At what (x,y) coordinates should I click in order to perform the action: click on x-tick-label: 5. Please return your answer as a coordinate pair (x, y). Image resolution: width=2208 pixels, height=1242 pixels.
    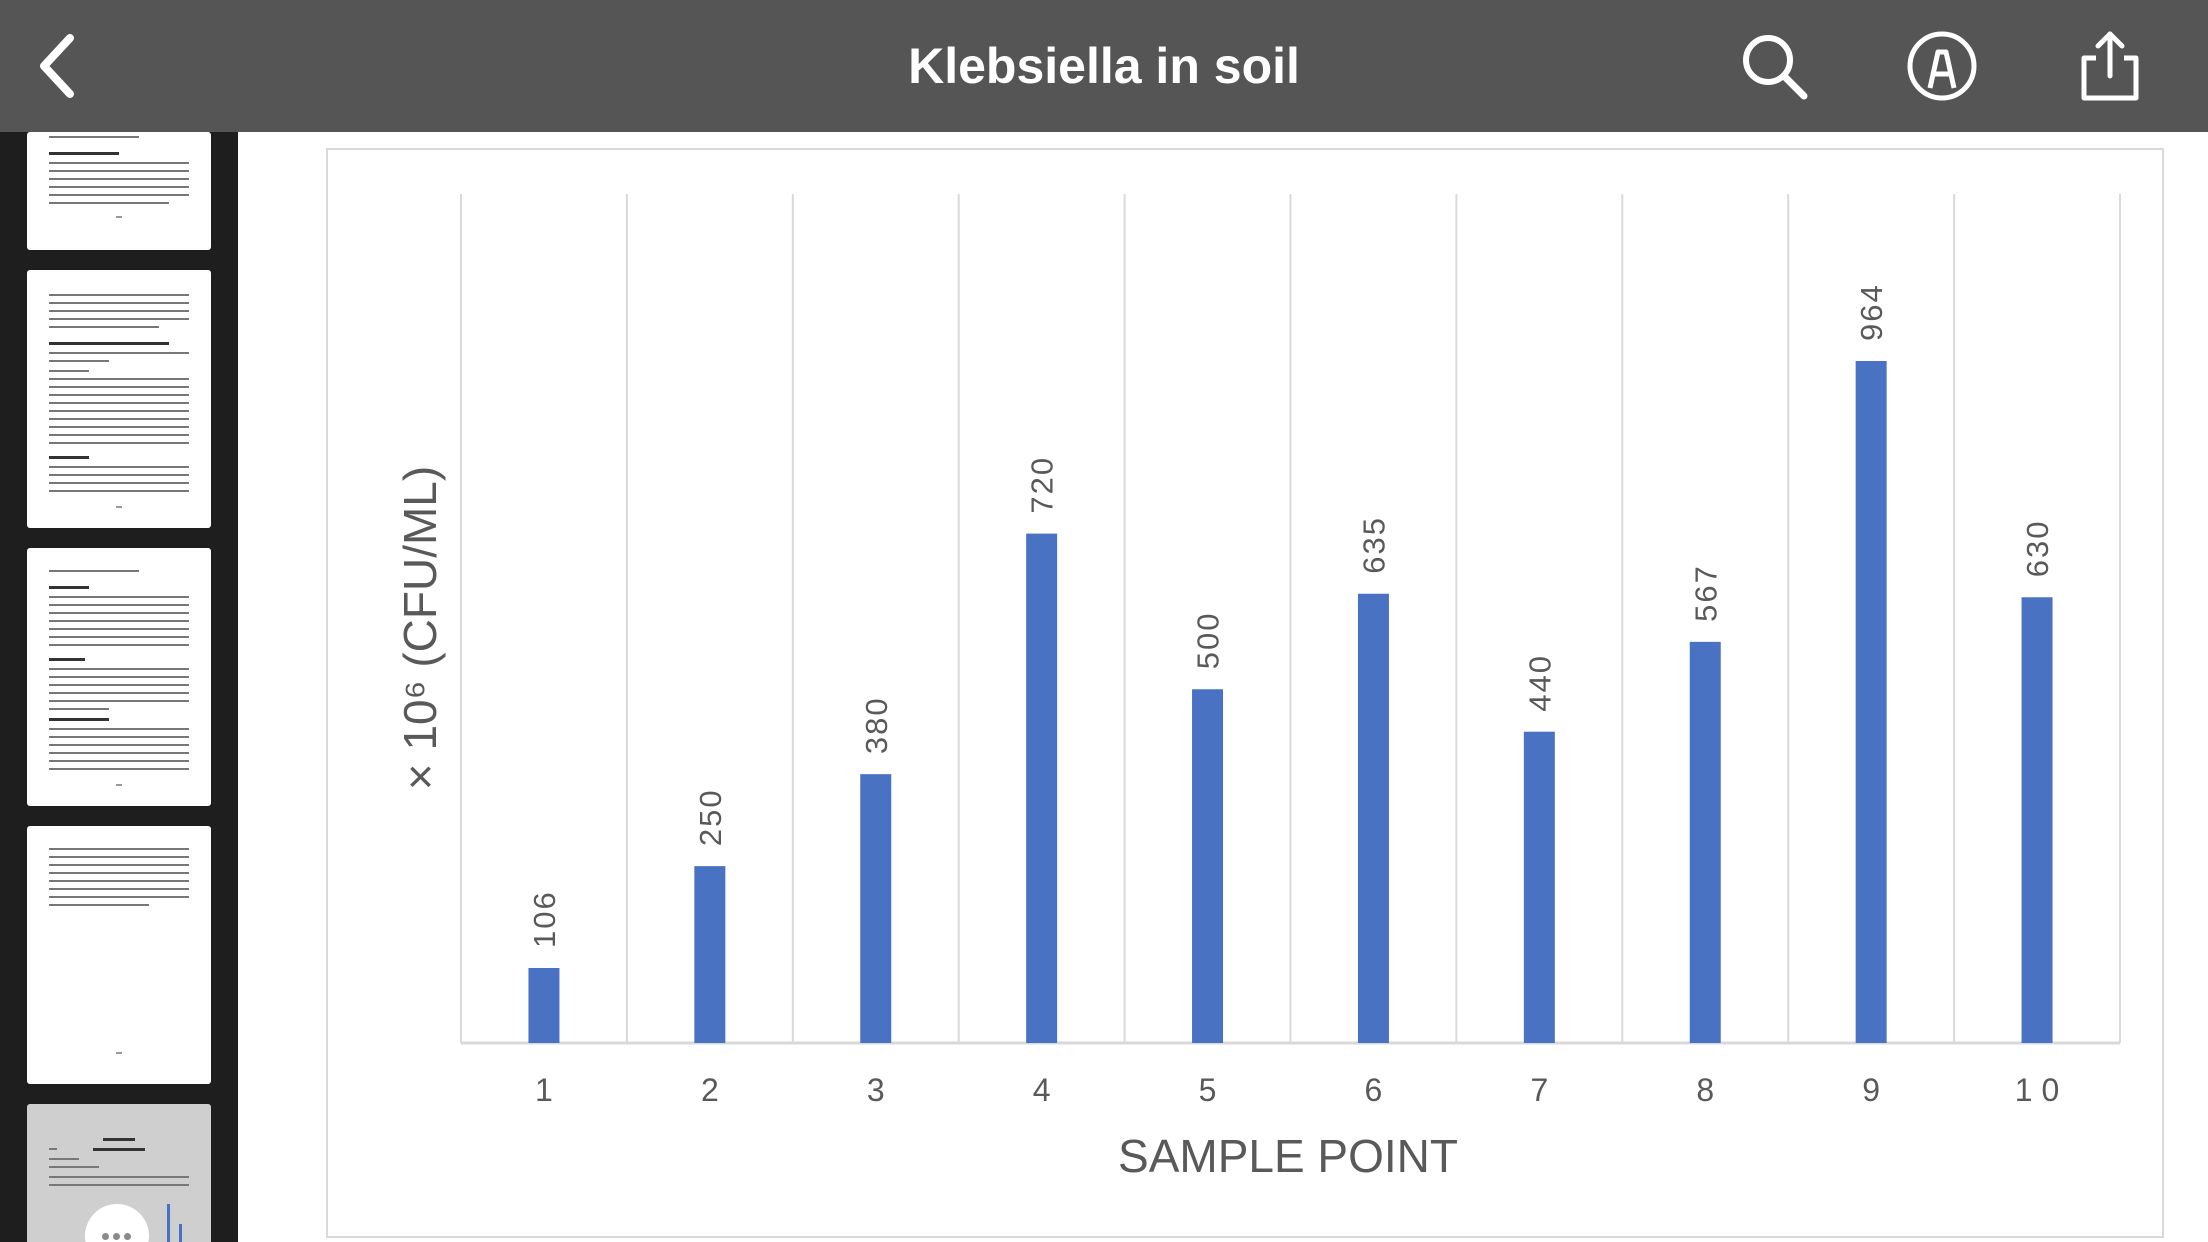
    Looking at the image, I should click on (1208, 1090).